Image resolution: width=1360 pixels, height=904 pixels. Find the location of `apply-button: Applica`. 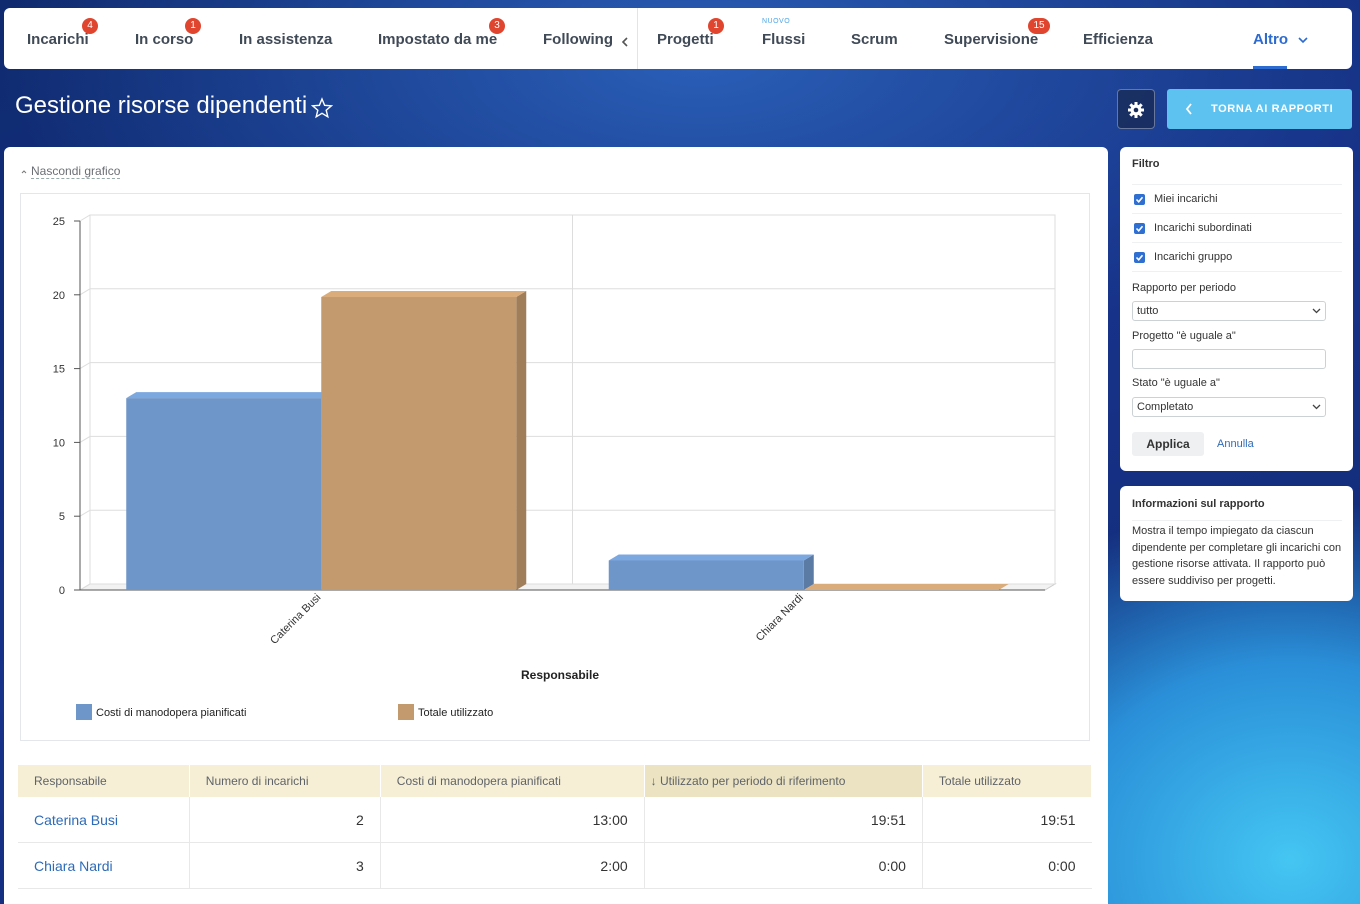

apply-button: Applica is located at coordinates (1168, 444).